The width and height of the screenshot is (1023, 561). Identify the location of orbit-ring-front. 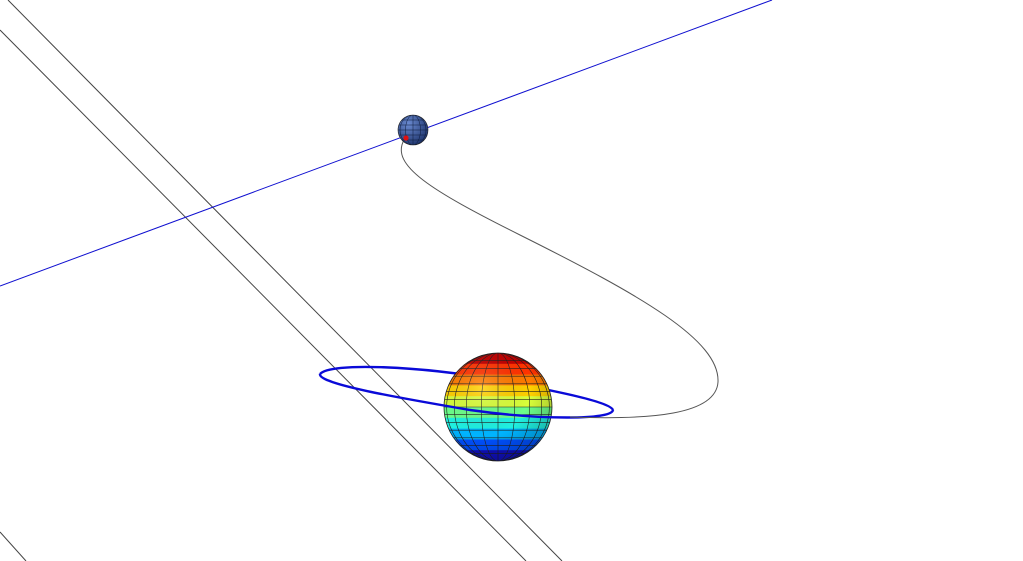
(466, 396).